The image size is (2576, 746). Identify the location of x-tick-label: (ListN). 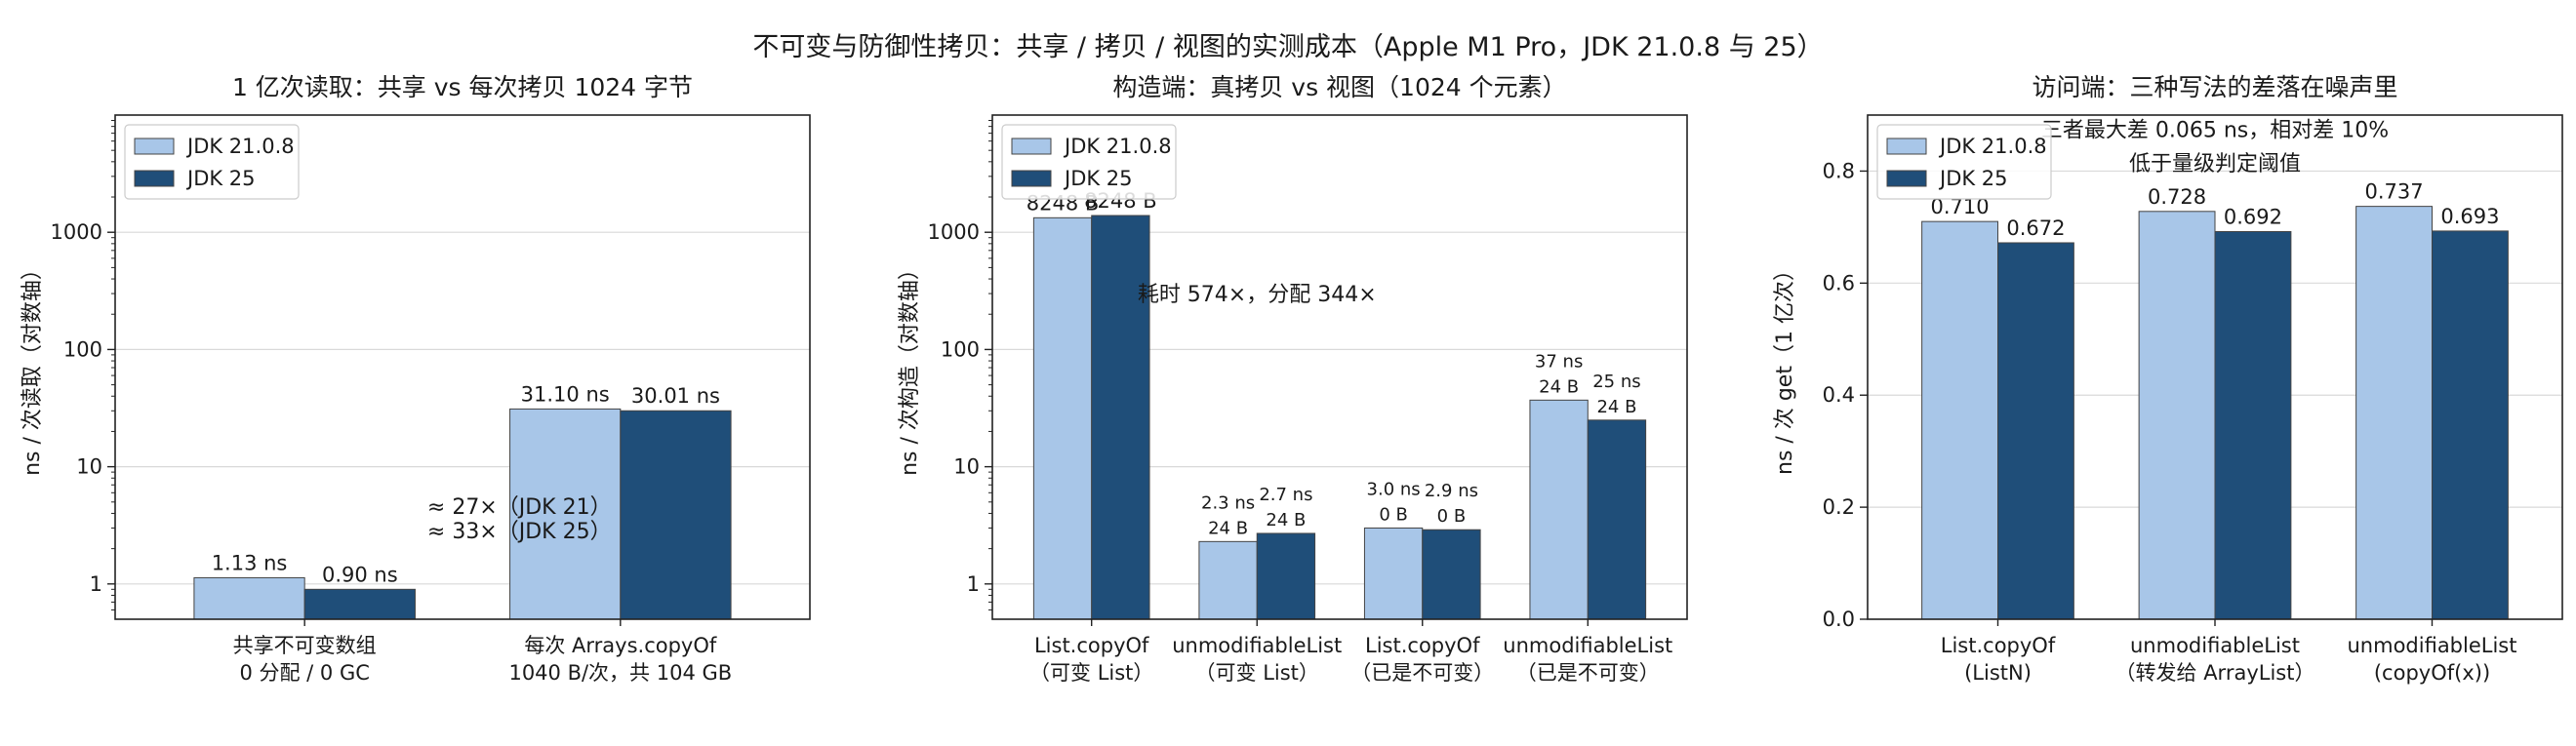
(1998, 673).